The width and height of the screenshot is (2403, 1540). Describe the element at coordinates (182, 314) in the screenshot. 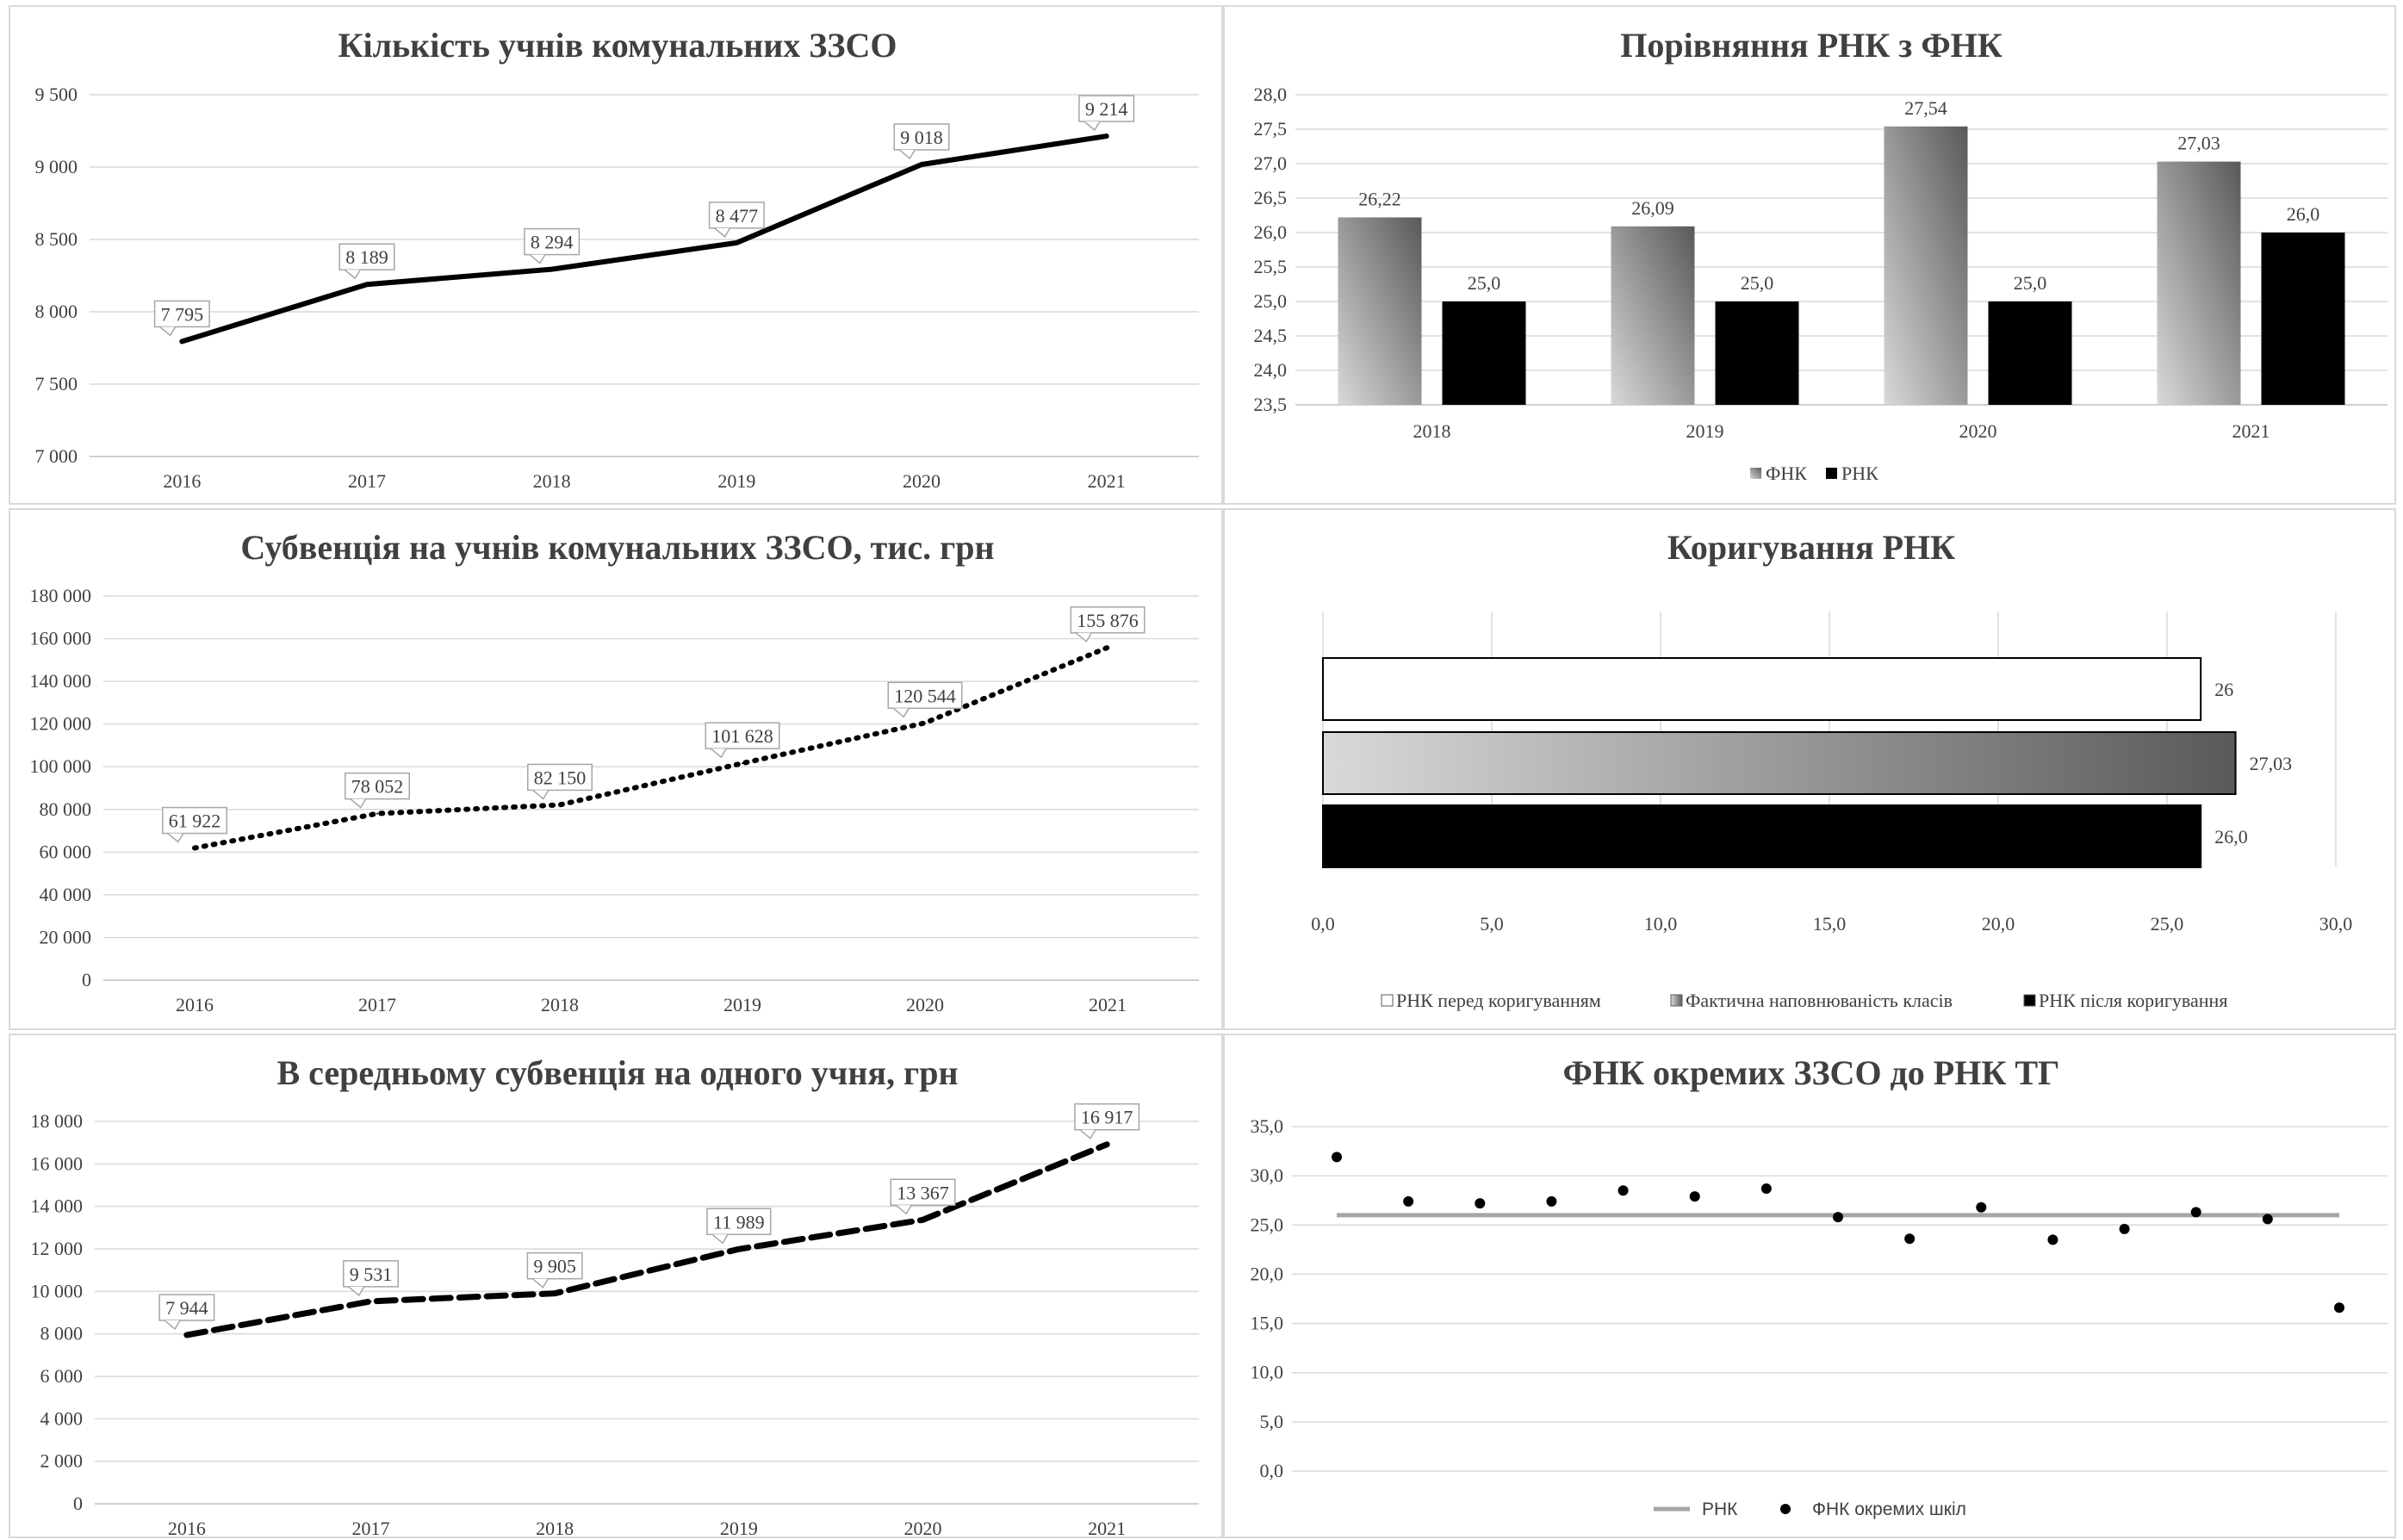

I see `data-label: 7 795` at that location.